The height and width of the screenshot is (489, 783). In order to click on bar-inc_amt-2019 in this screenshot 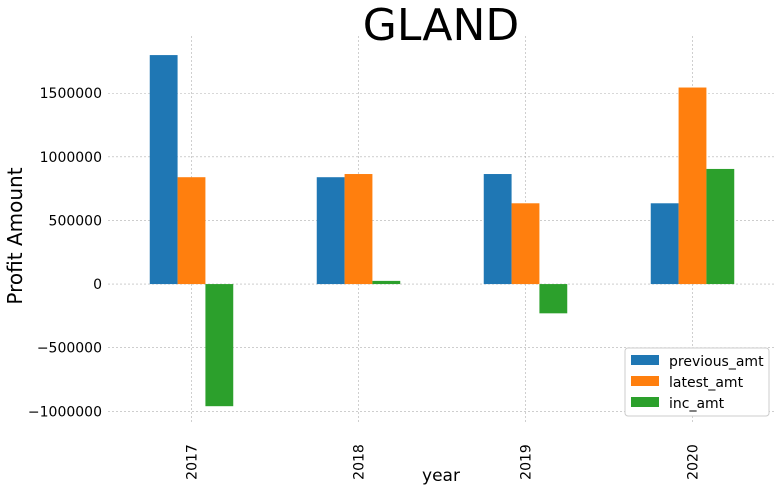, I will do `click(553, 299)`.